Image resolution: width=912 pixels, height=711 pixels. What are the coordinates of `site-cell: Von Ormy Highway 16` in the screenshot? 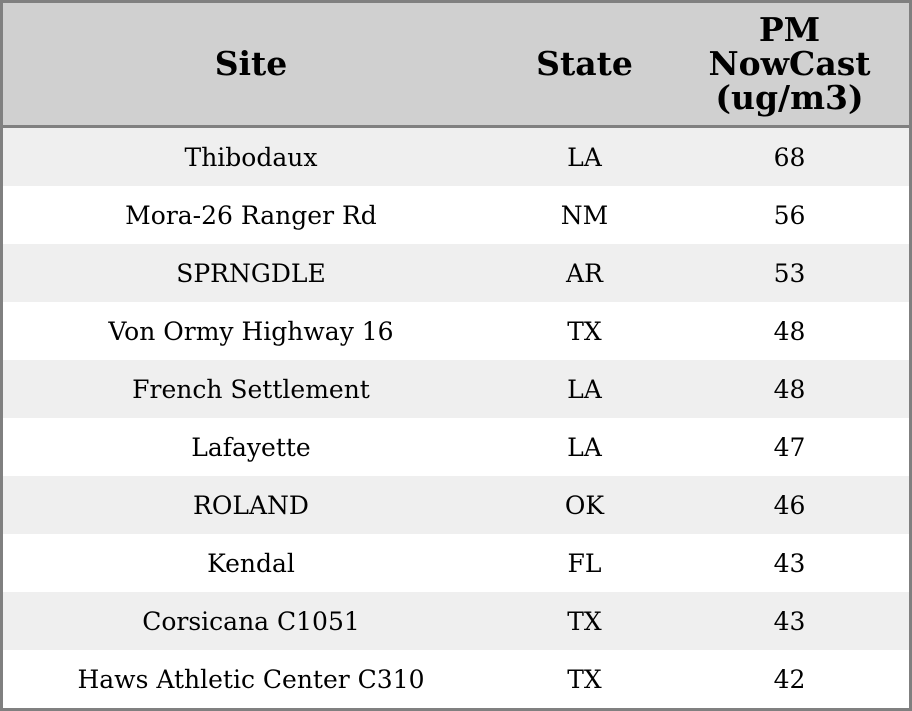 It's located at (251, 331).